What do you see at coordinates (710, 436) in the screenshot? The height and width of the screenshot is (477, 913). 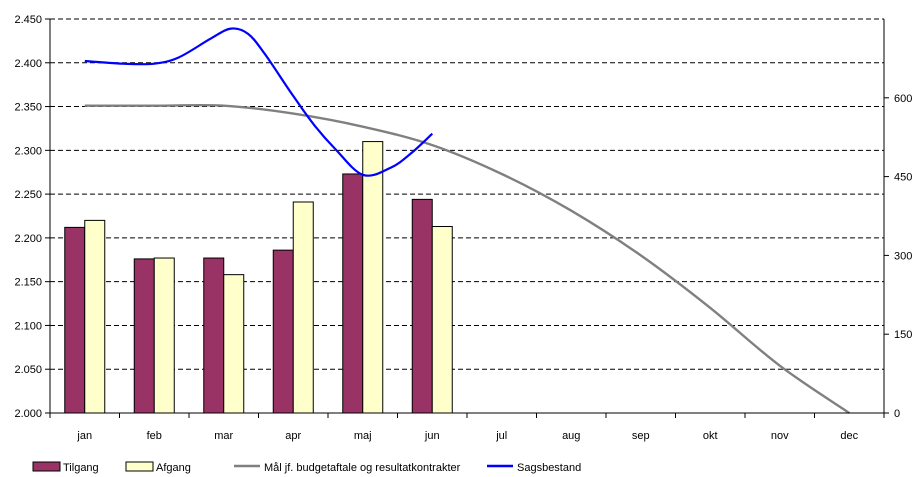 I see `x-tick-label: okt` at bounding box center [710, 436].